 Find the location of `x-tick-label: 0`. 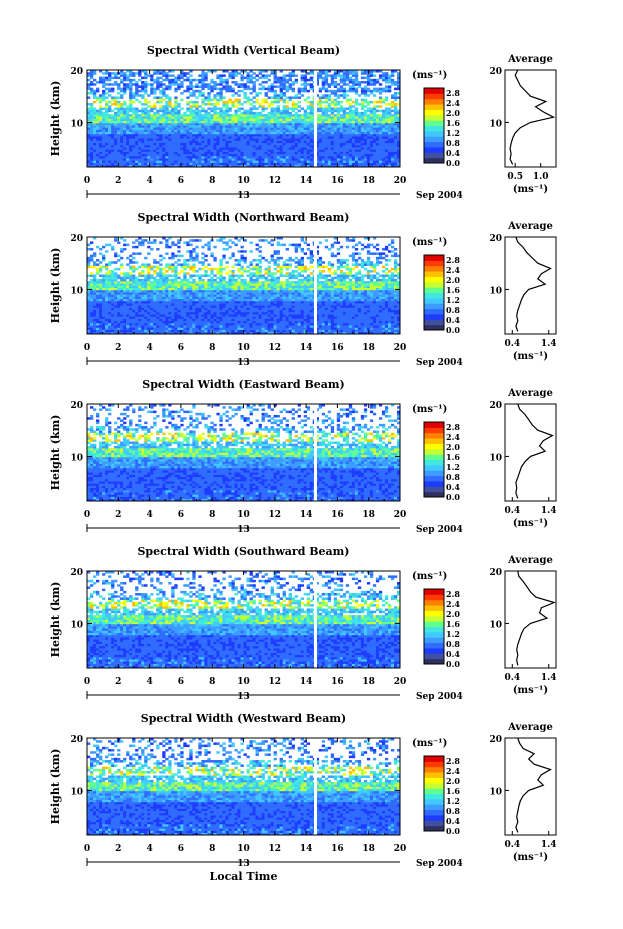

x-tick-label: 0 is located at coordinates (87, 849).